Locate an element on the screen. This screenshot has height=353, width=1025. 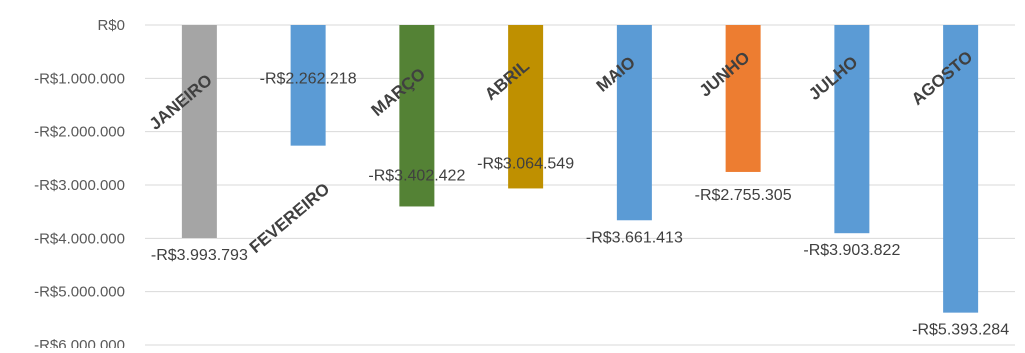
y-tick-label: -R$6.000.000 is located at coordinates (79, 342).